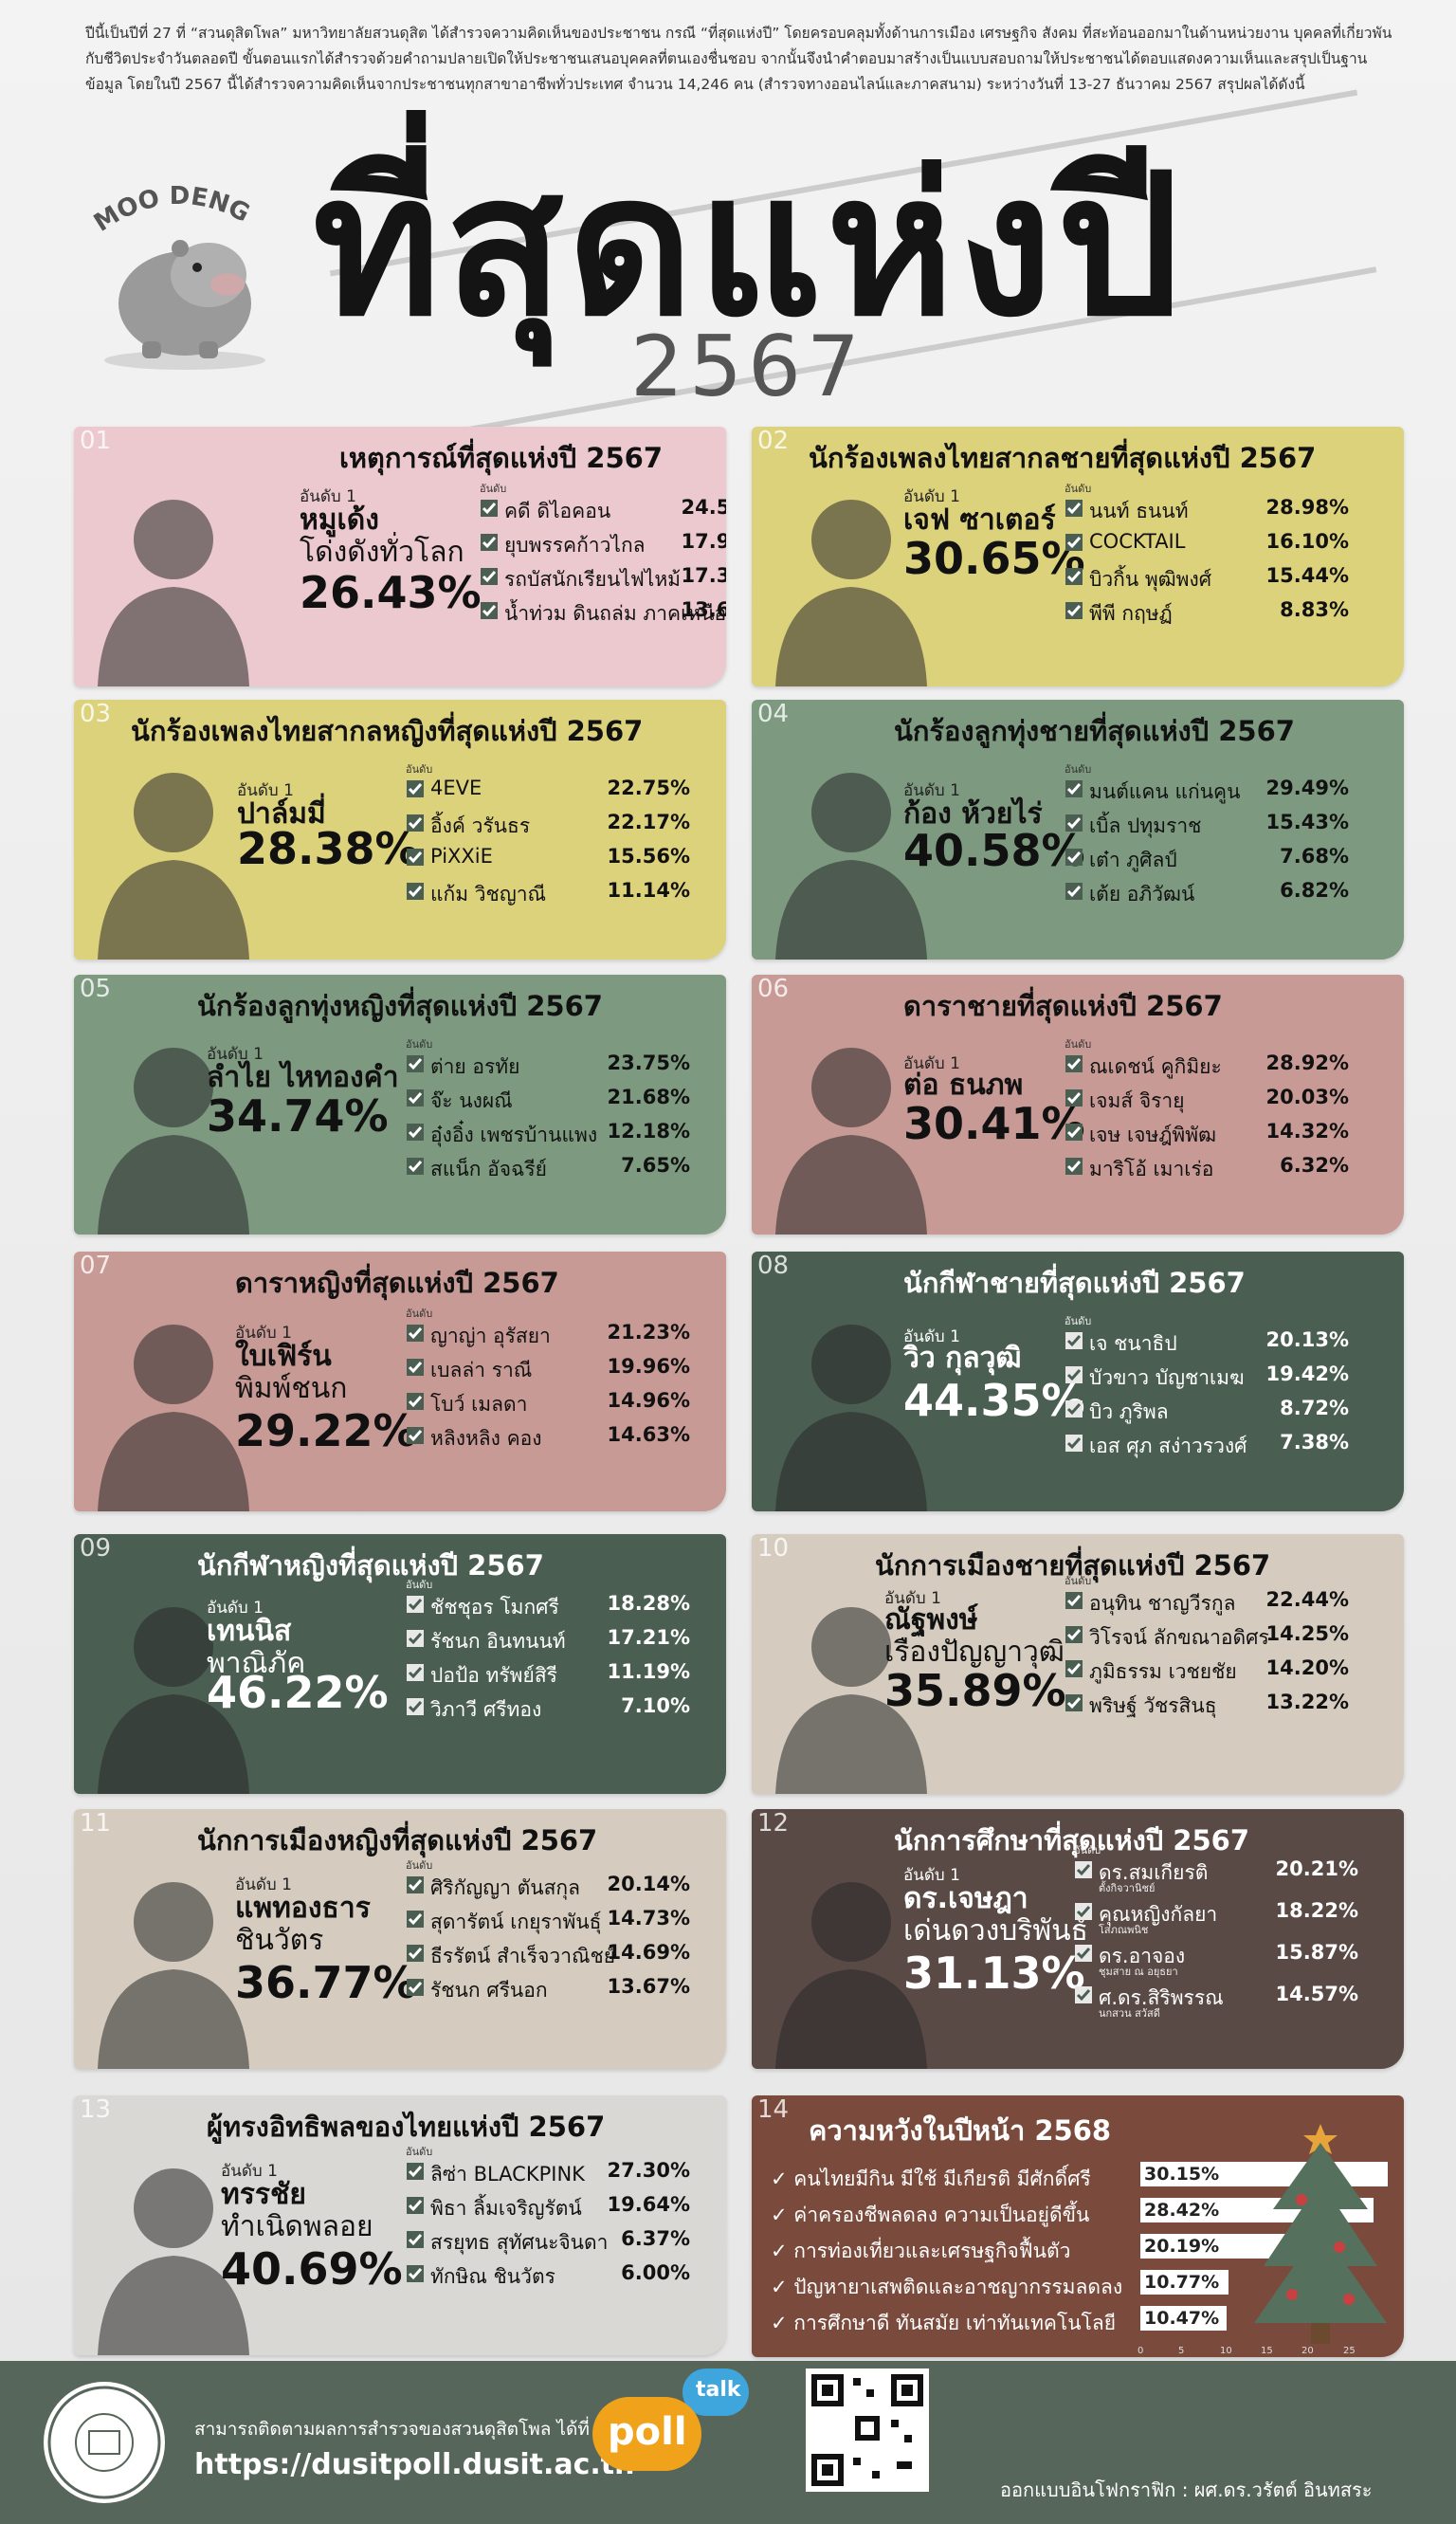 The height and width of the screenshot is (2524, 1456). Describe the element at coordinates (995, 1915) in the screenshot. I see `winner-name: ดร.เจษฎา เด่นดวงบริพันธ์` at that location.